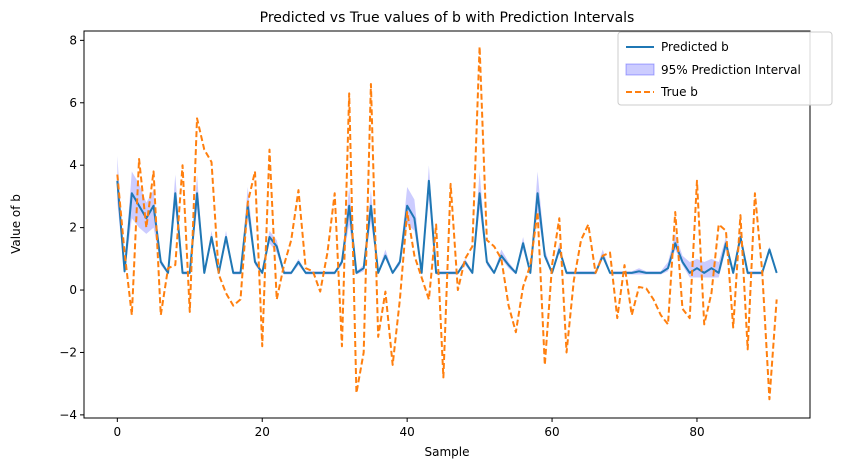 This screenshot has height=472, width=844. I want to click on x-tick-label: 40, so click(407, 432).